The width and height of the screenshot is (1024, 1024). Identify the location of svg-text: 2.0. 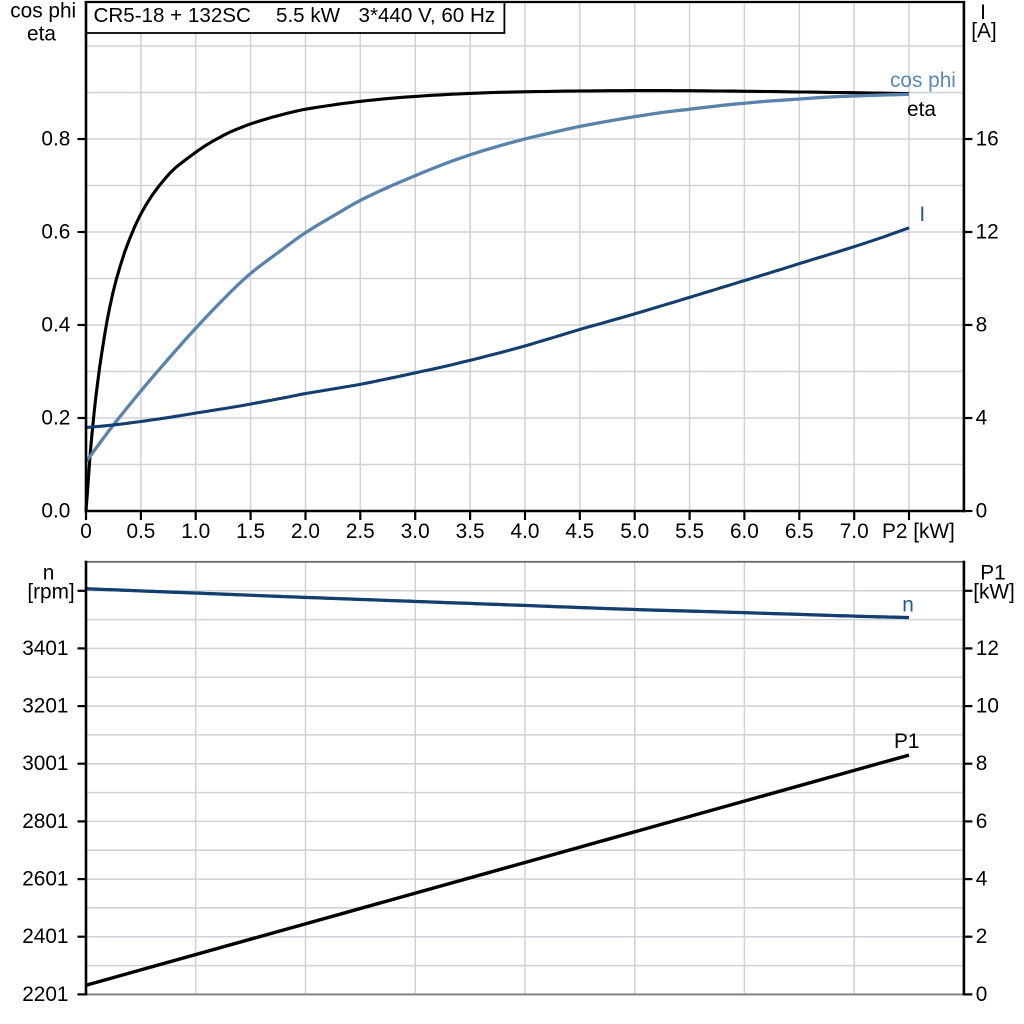
(305, 531).